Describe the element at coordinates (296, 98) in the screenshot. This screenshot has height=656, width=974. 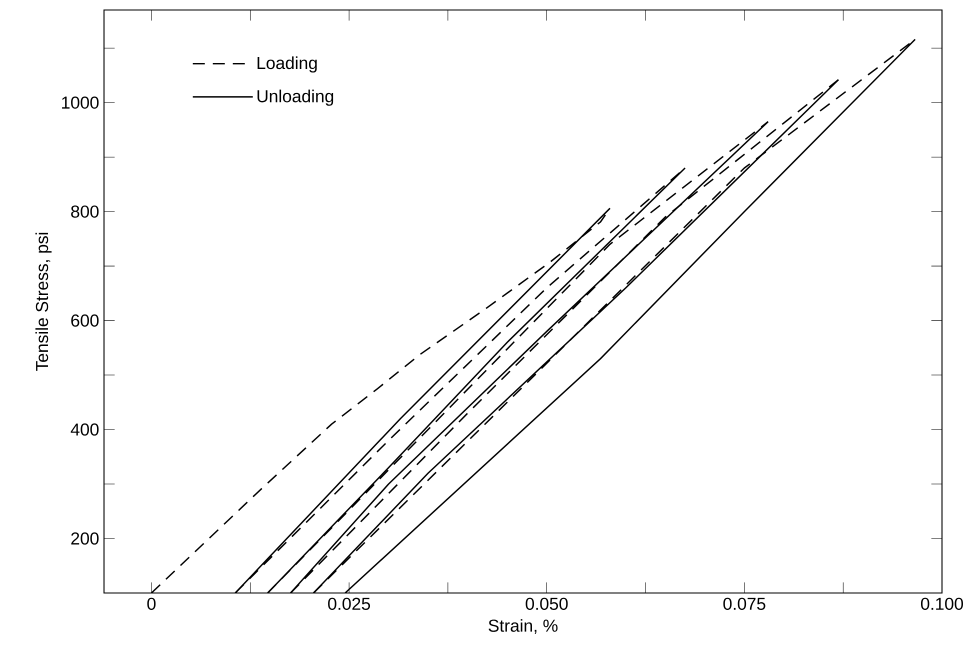
I see `legend-label: Unloading` at that location.